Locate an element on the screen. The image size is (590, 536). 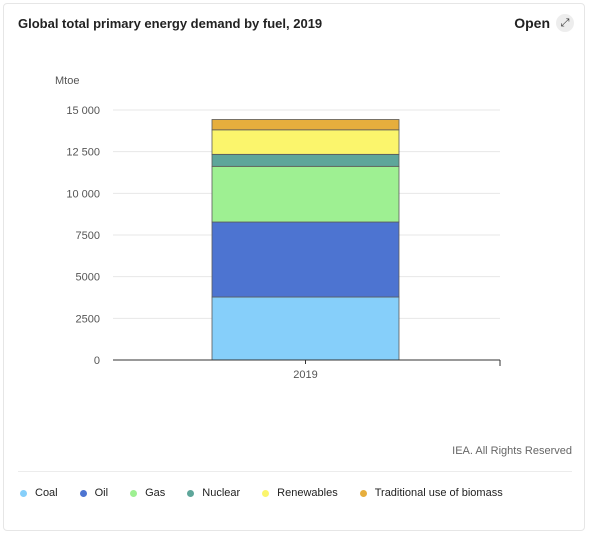
bar-segment-traditional-use-of-biomass is located at coordinates (305, 125).